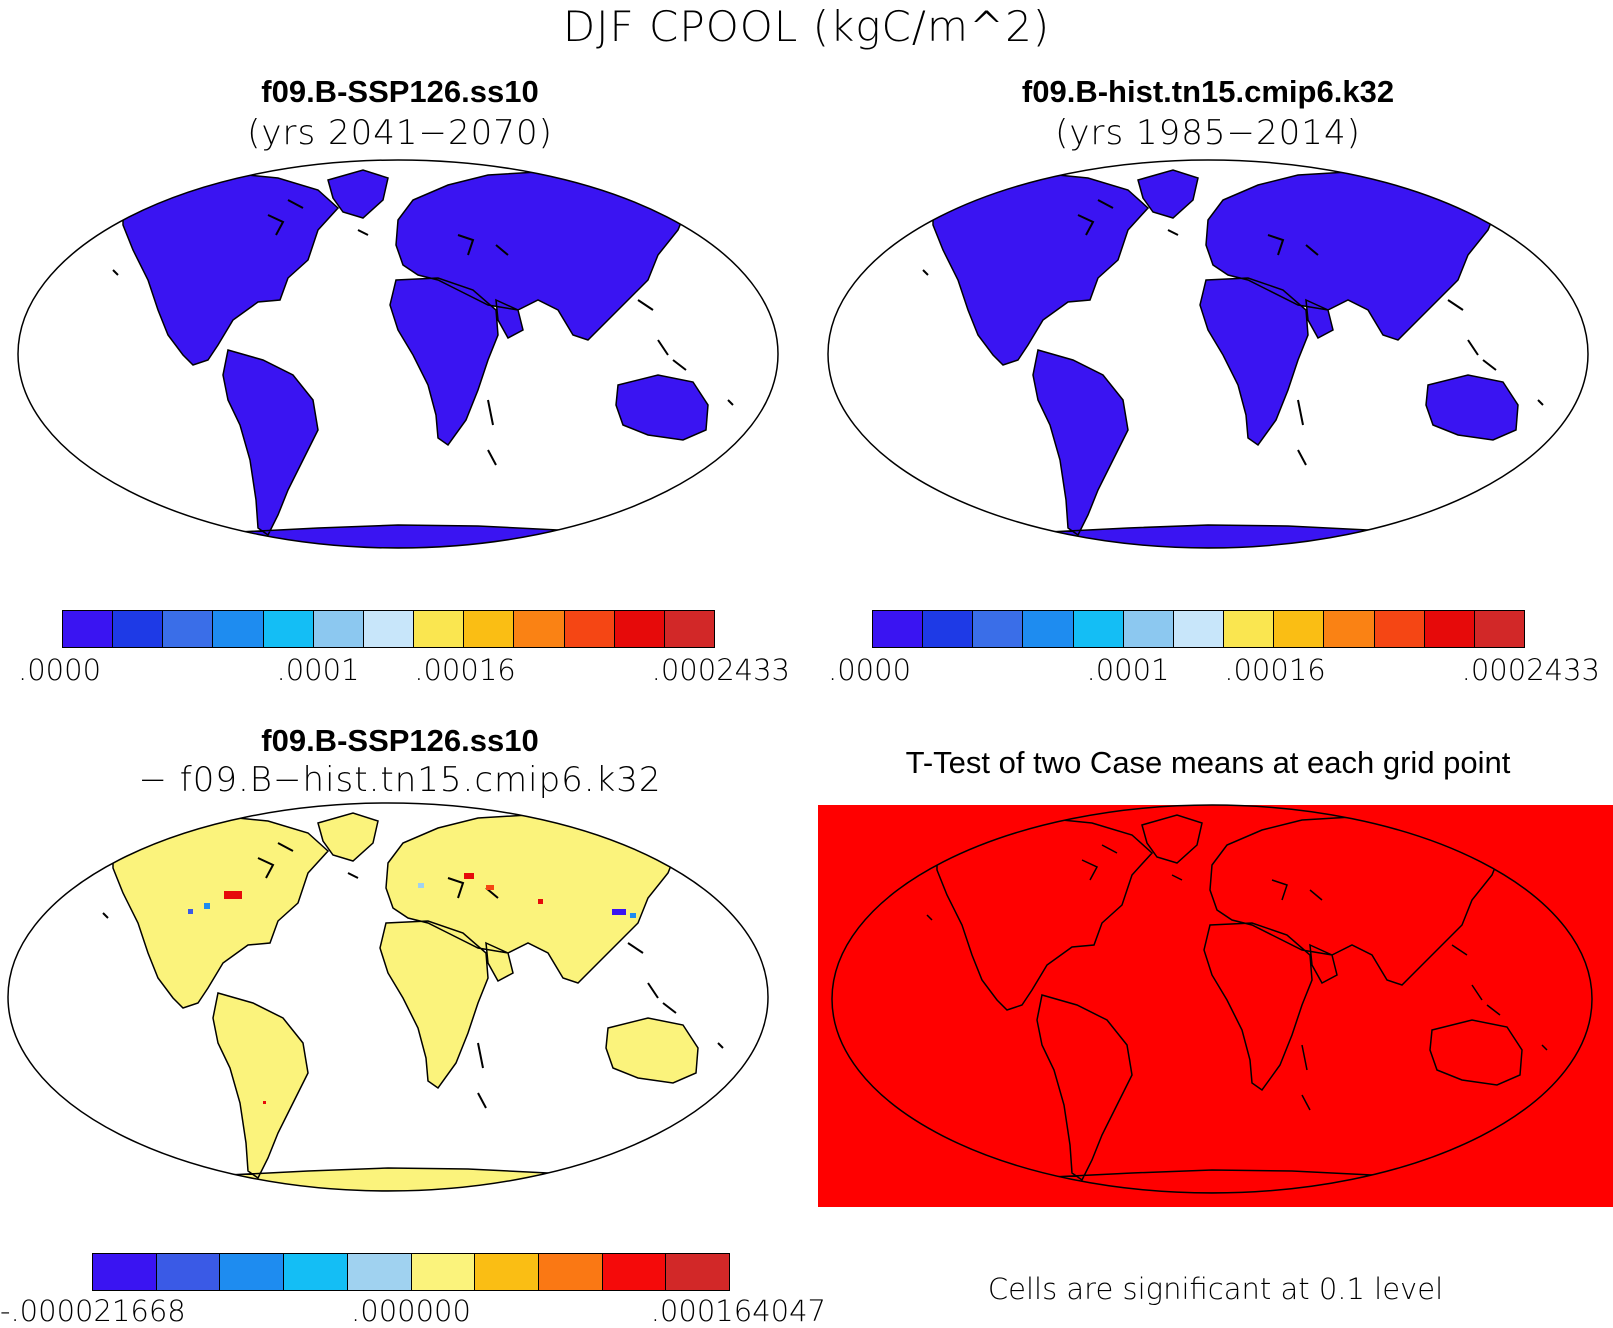 The height and width of the screenshot is (1328, 1613). I want to click on coastline, so click(1229, 1003).